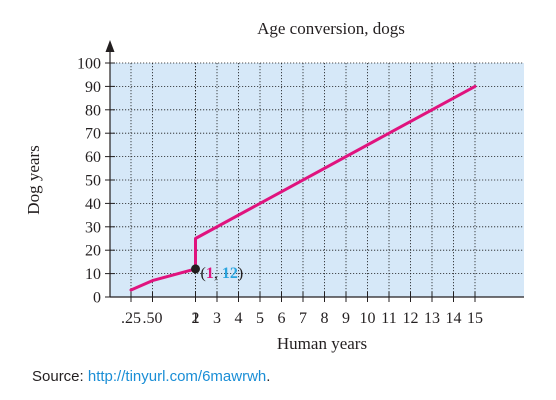 This screenshot has width=556, height=400. Describe the element at coordinates (346, 318) in the screenshot. I see `x-tick-label: 9` at that location.